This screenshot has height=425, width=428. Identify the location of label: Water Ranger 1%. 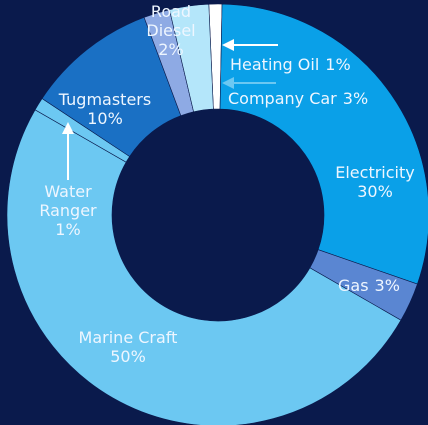
(68, 210).